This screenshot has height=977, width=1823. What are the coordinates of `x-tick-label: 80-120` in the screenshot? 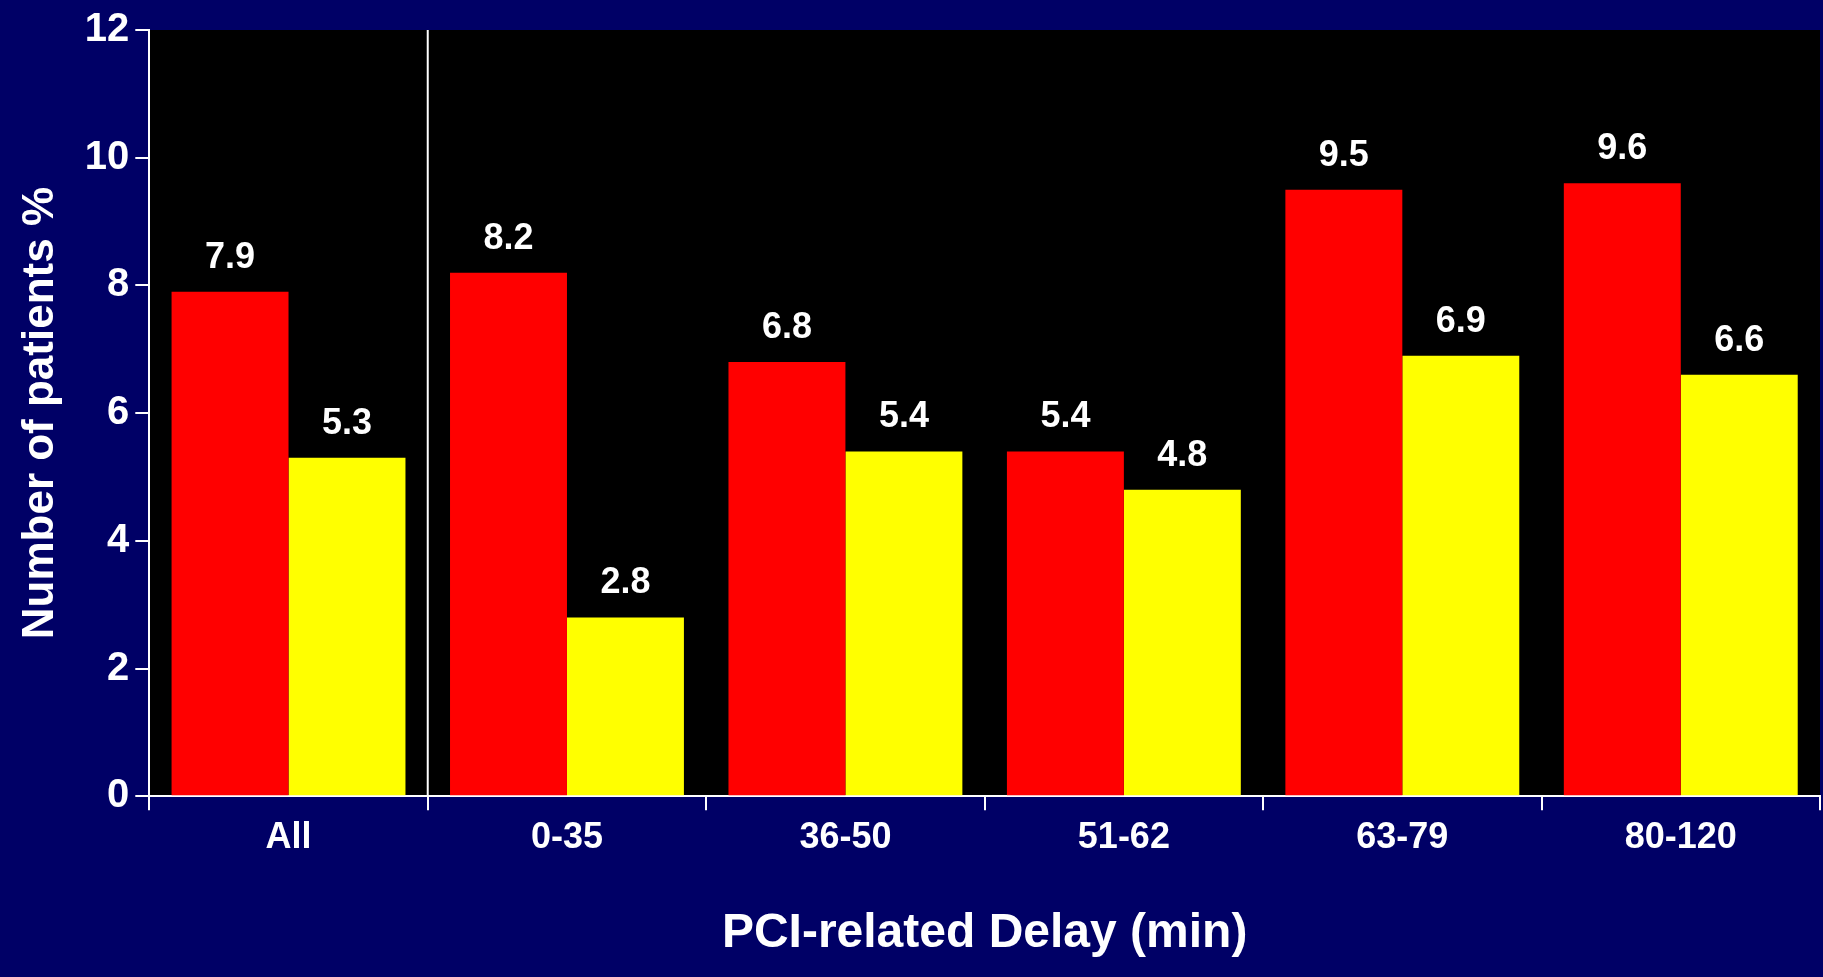 It's located at (1680, 835).